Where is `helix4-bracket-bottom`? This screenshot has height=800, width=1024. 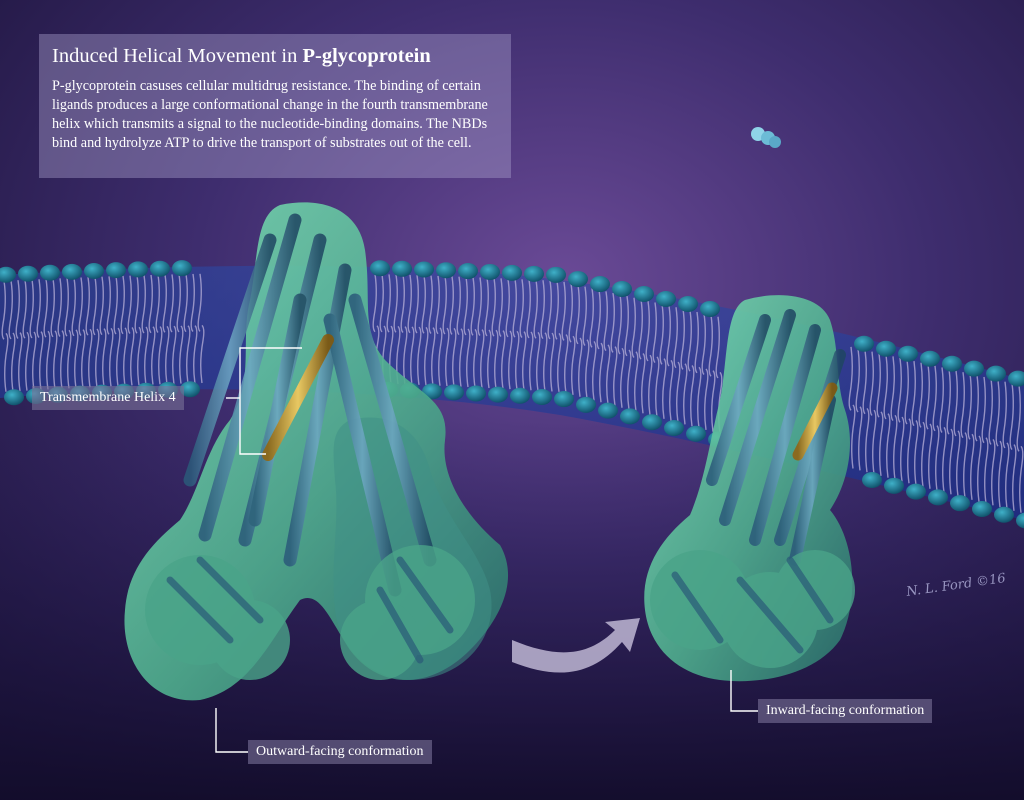
helix4-bracket-bottom is located at coordinates (252, 426).